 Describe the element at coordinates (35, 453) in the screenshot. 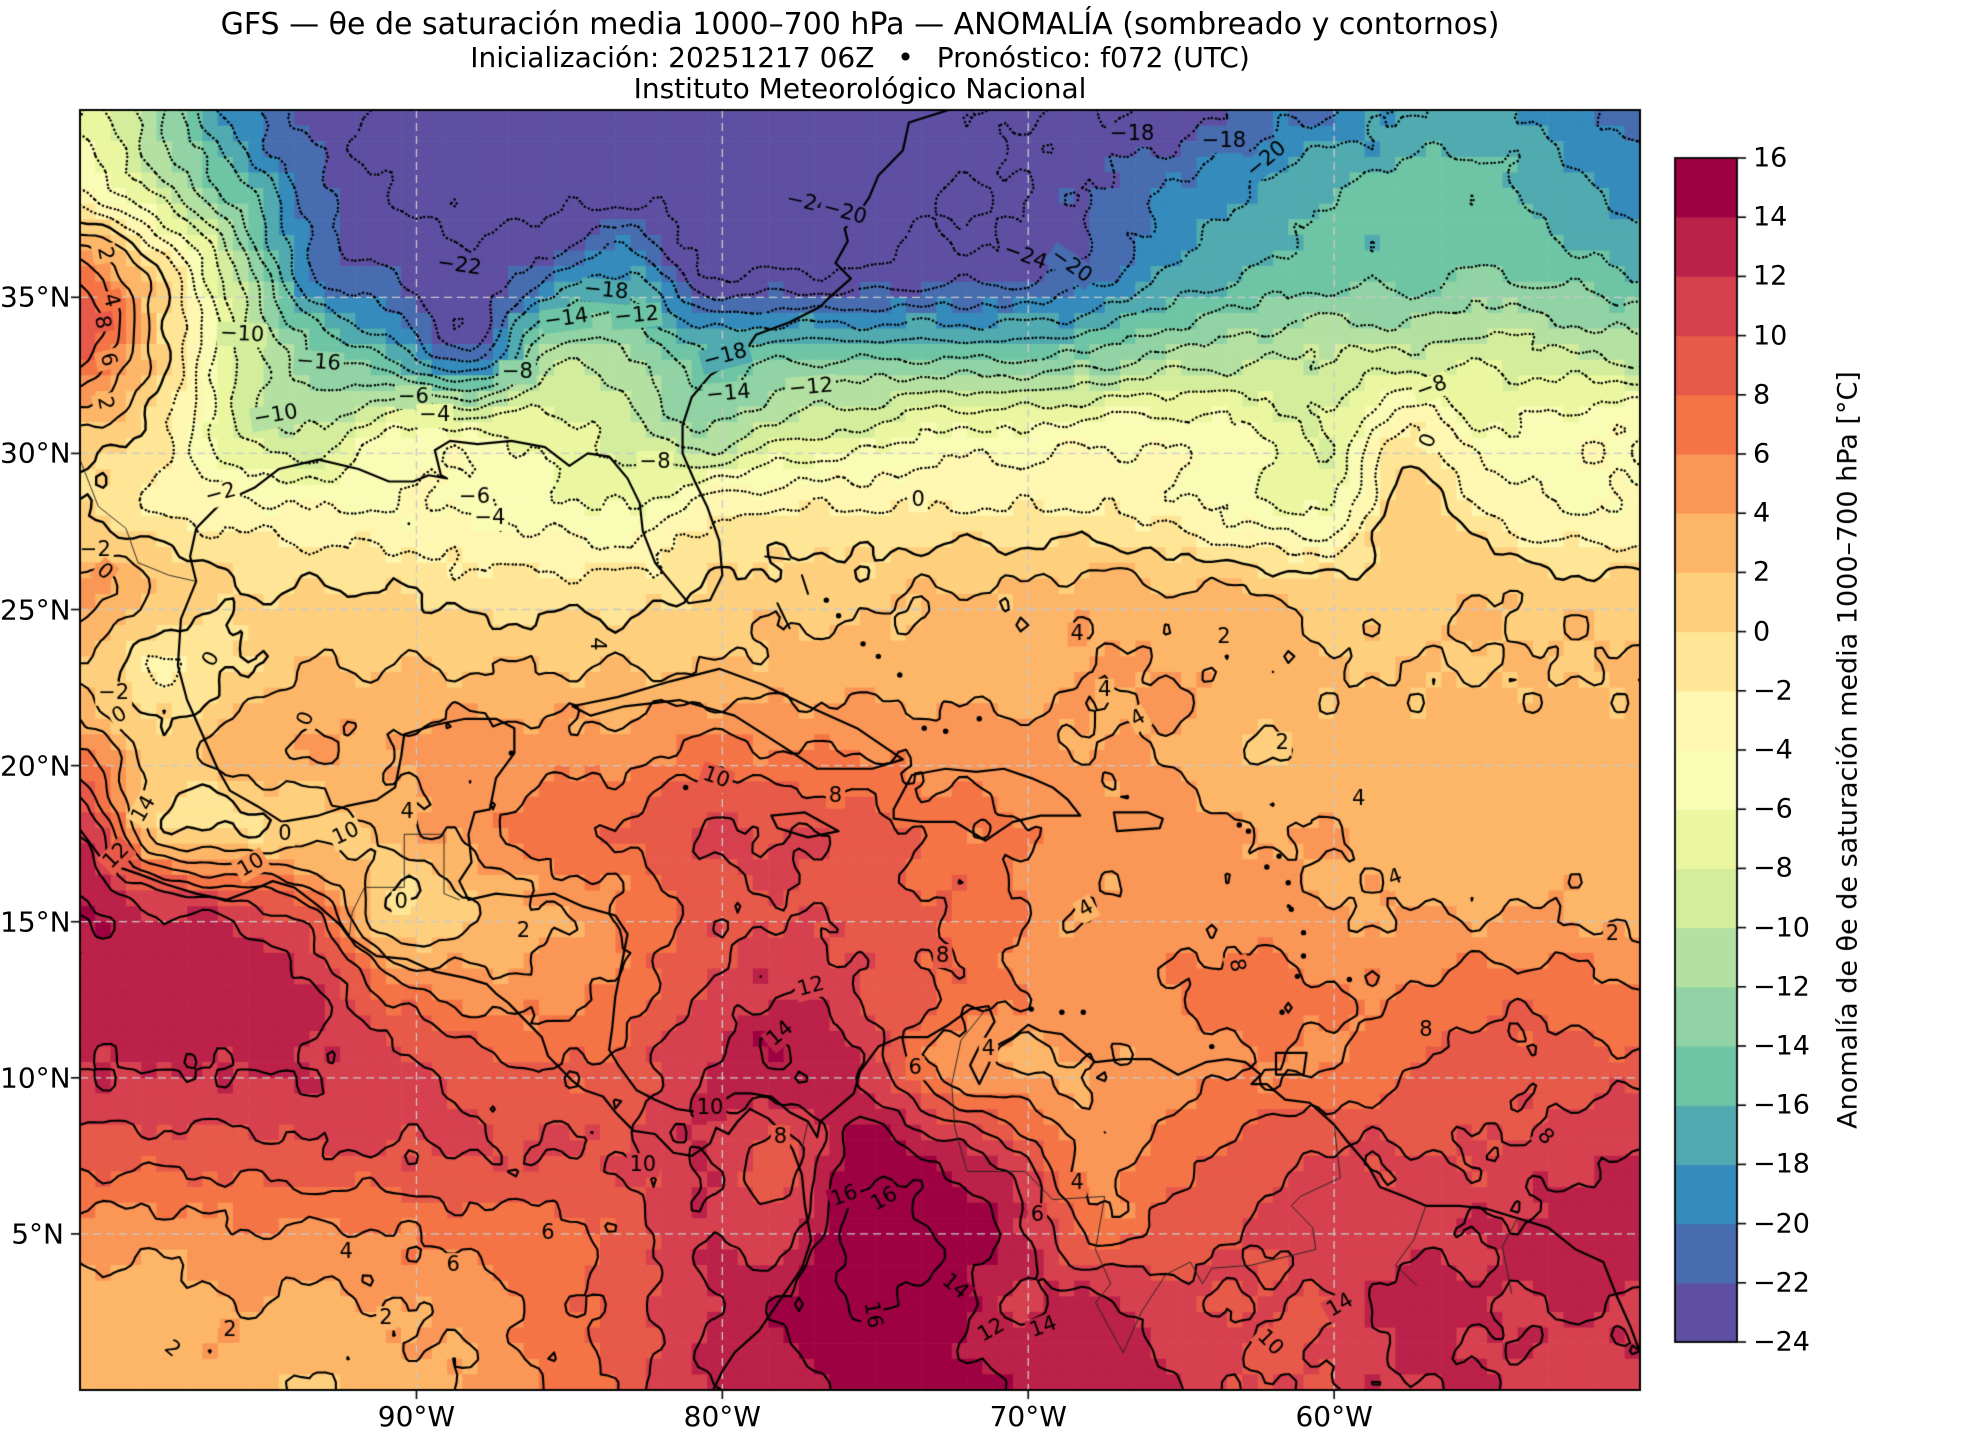

I see `y-tick-label: 30°N` at that location.